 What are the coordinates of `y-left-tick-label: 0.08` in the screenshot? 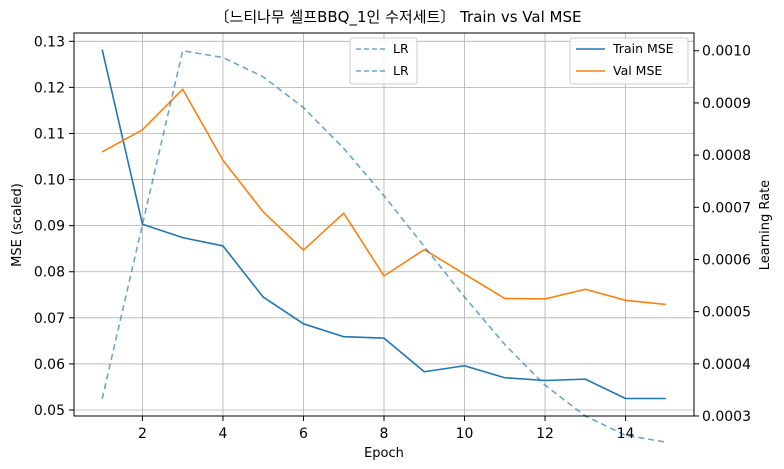 It's located at (49, 273).